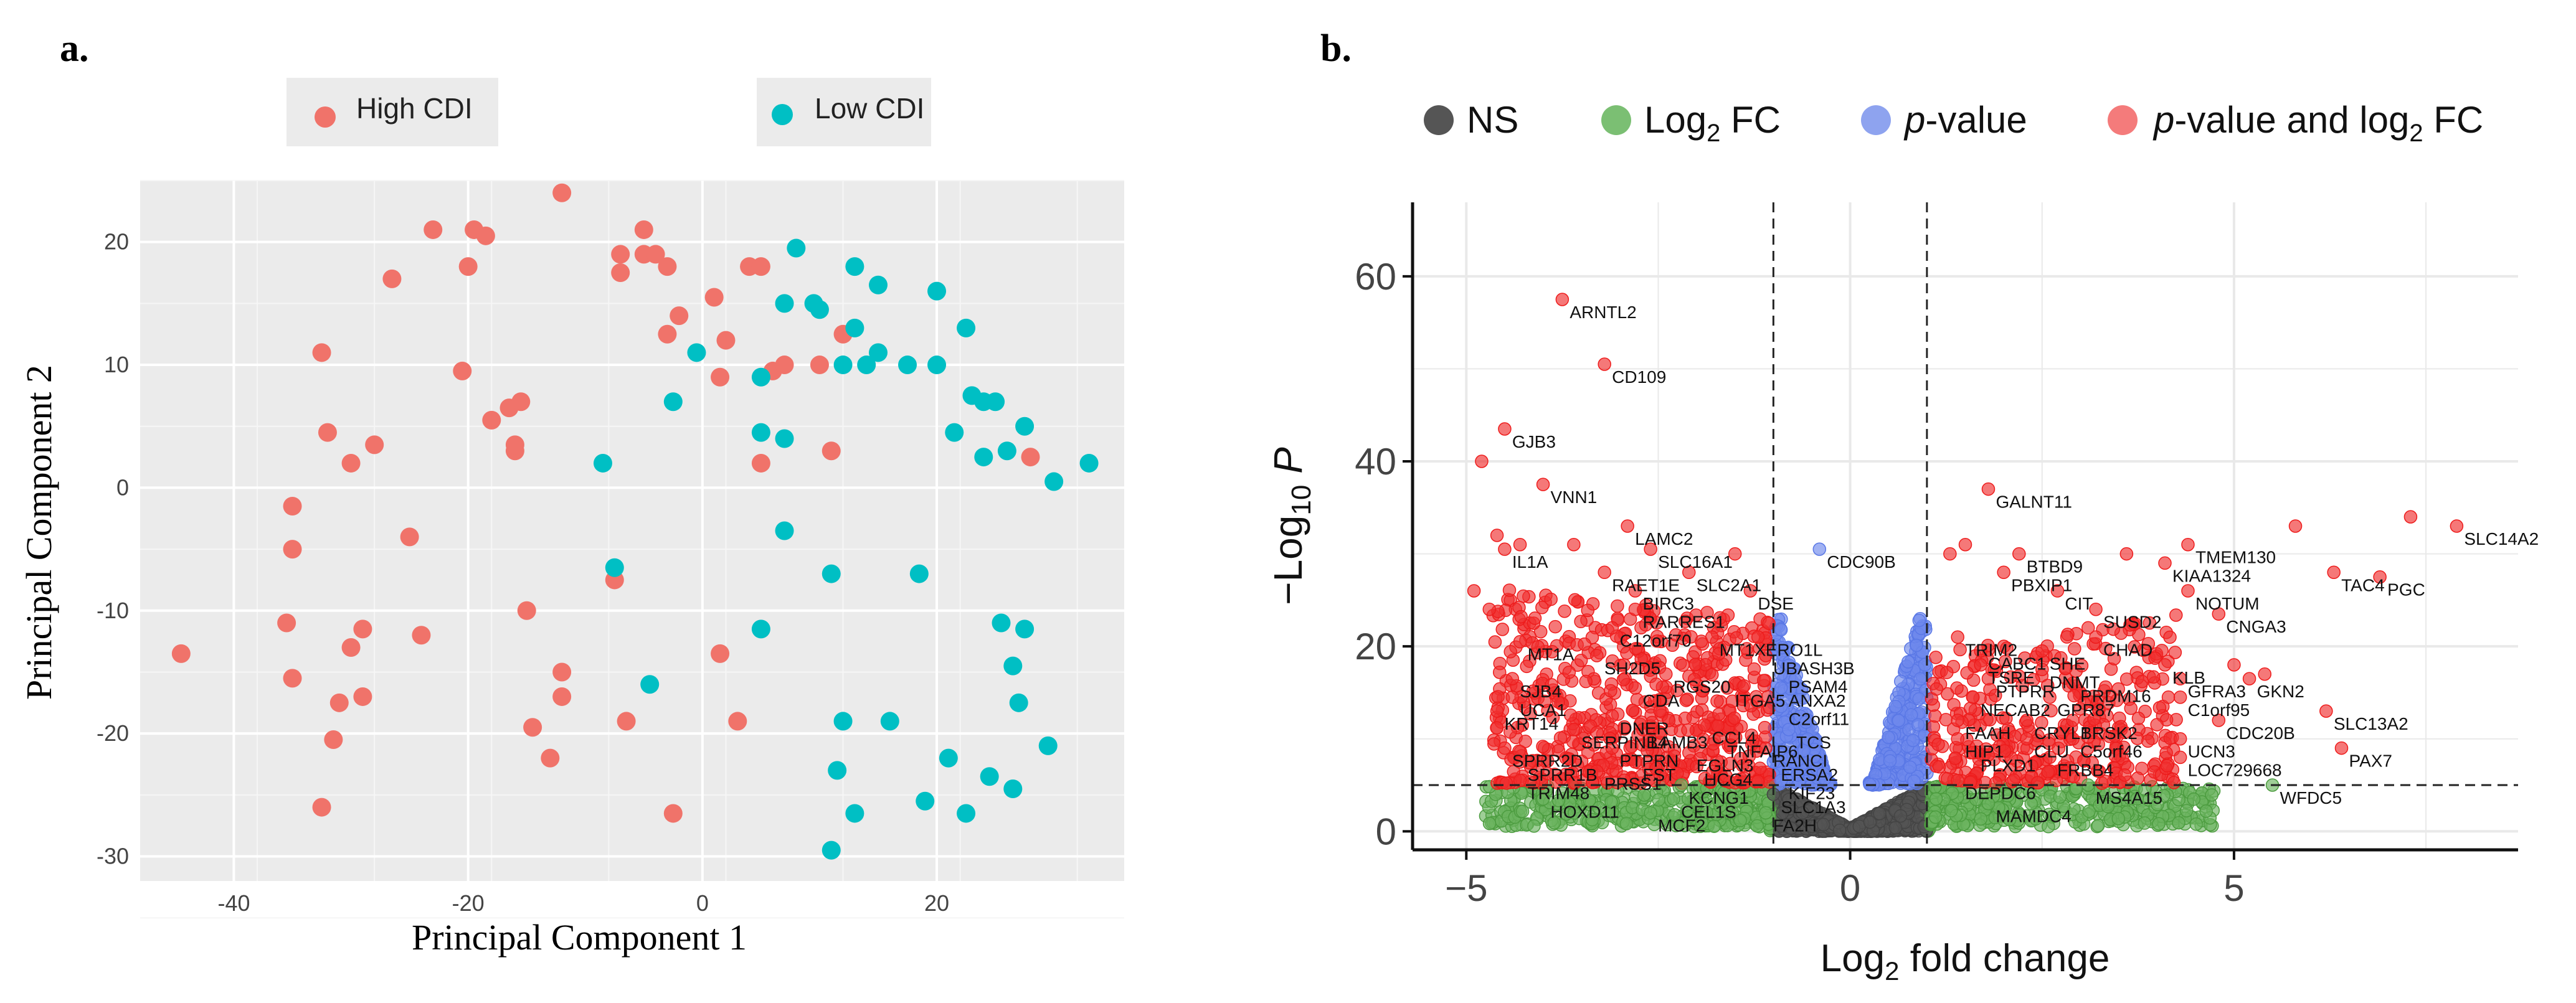 The width and height of the screenshot is (2576, 1003). I want to click on volcano-gene-label: NOTUM, so click(2227, 603).